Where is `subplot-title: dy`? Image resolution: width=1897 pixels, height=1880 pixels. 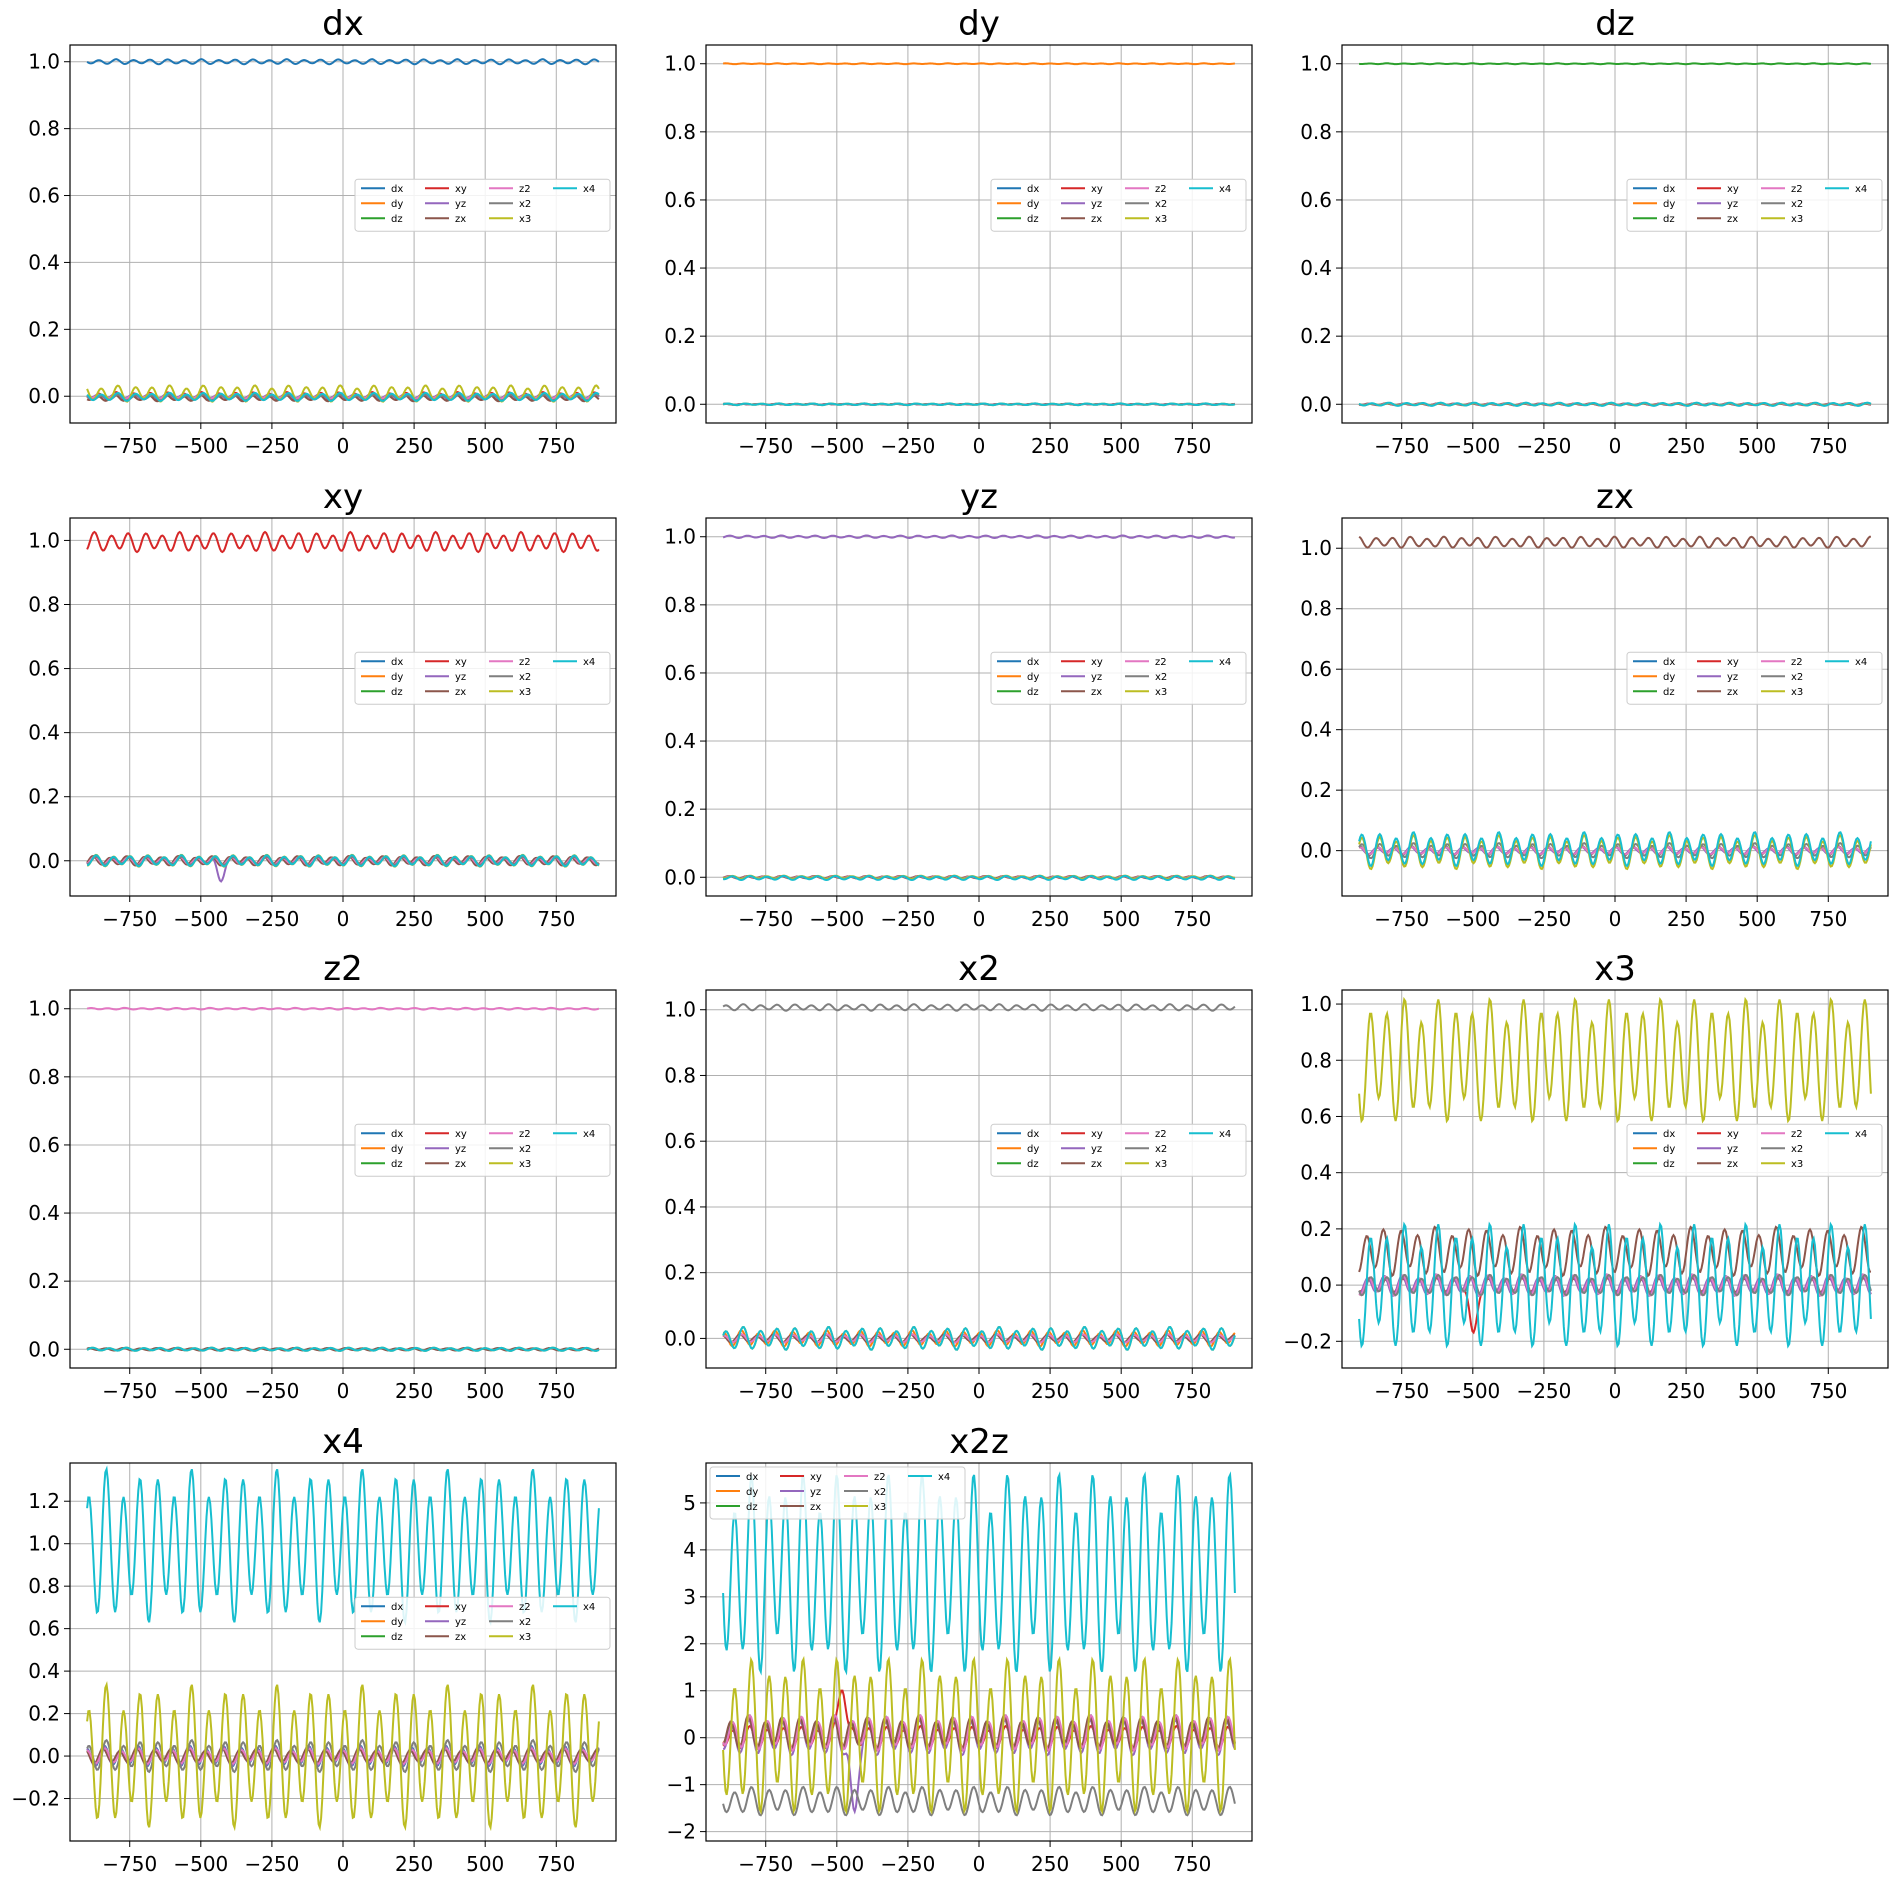
subplot-title: dy is located at coordinates (979, 24).